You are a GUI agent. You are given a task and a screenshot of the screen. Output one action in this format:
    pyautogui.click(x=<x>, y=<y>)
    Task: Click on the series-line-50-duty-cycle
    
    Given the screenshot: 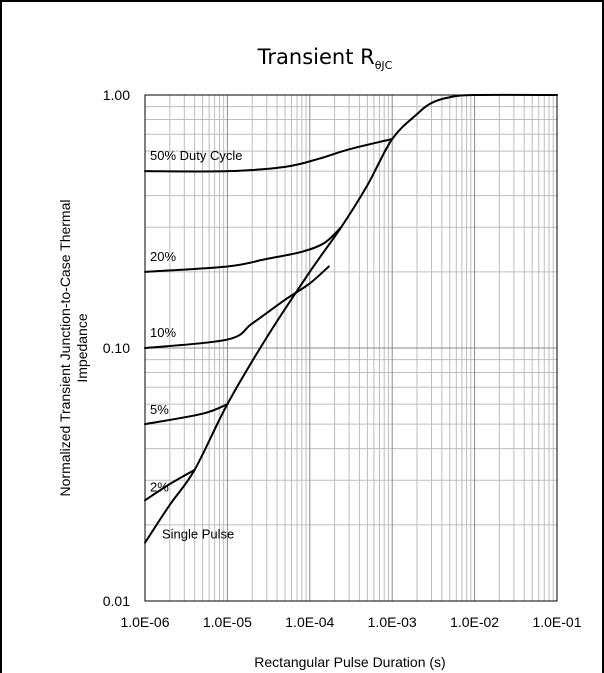 What is the action you would take?
    pyautogui.click(x=269, y=155)
    